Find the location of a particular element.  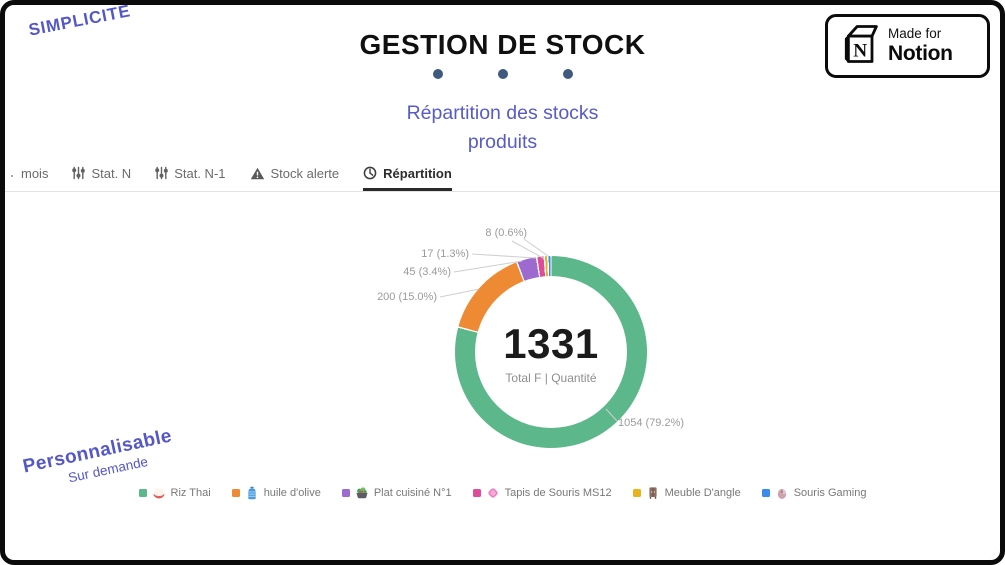

badge-made-for: Made for is located at coordinates (915, 34).